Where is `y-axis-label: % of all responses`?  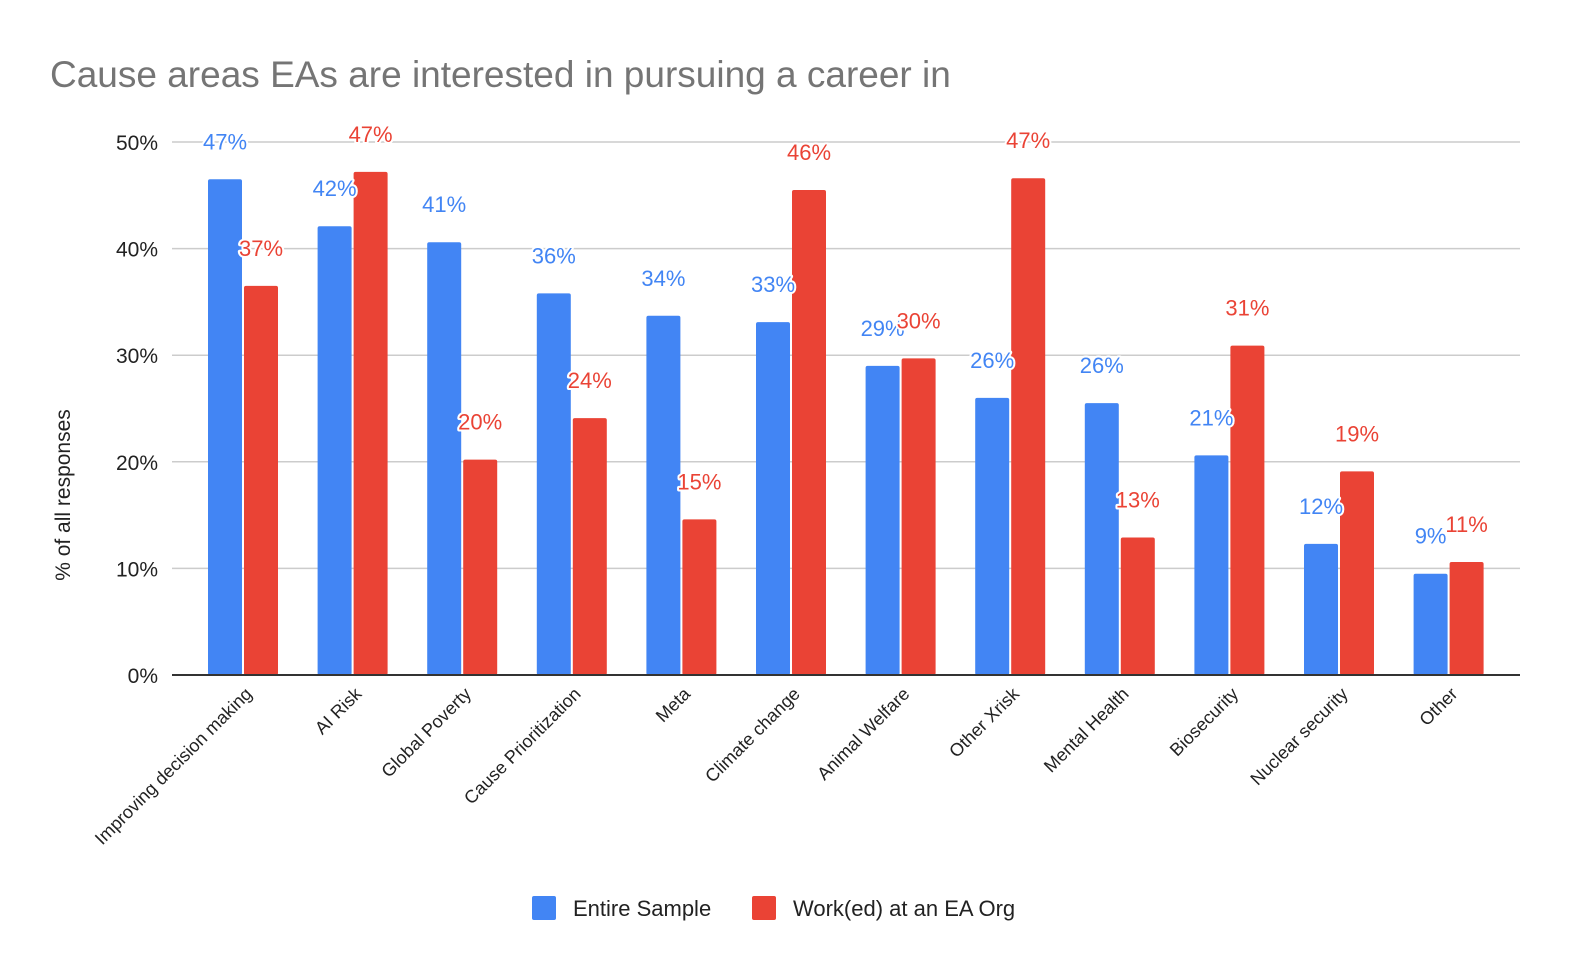
y-axis-label: % of all responses is located at coordinates (63, 495).